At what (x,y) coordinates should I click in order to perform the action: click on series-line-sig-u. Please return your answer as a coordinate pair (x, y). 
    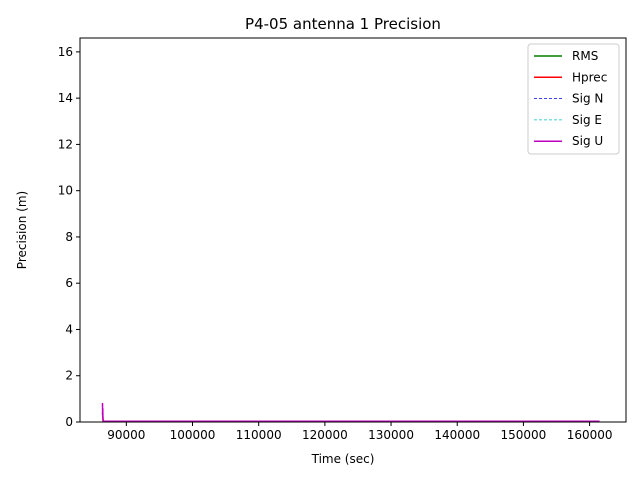
    Looking at the image, I should click on (350, 413).